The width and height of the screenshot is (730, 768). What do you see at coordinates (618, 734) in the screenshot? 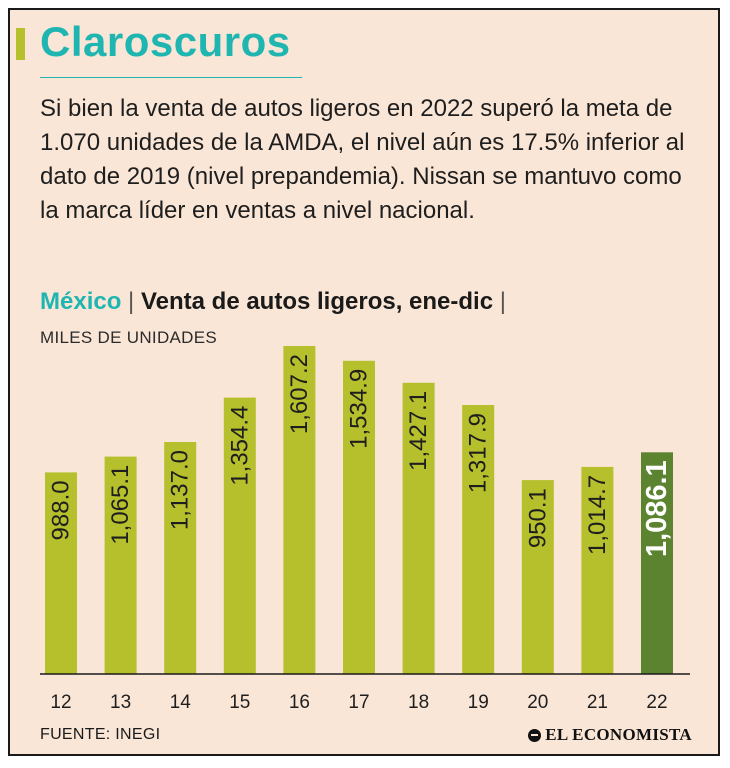
I see `brand-name: EL ECONOMISTA` at bounding box center [618, 734].